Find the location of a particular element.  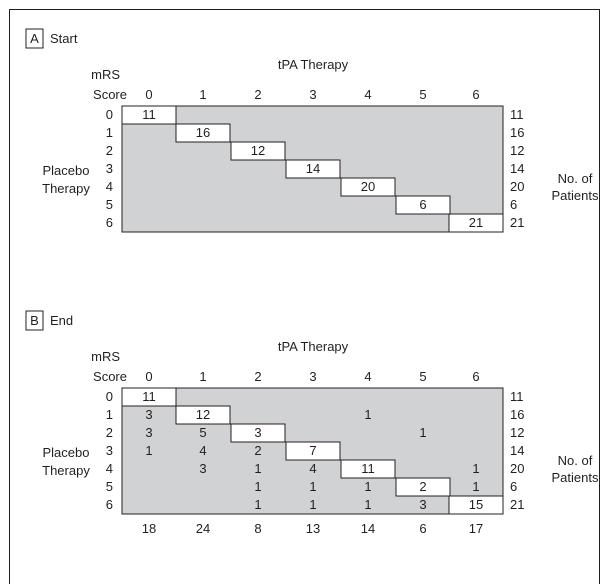

placebo-therapy-line-1: Placebo is located at coordinates (66, 170).